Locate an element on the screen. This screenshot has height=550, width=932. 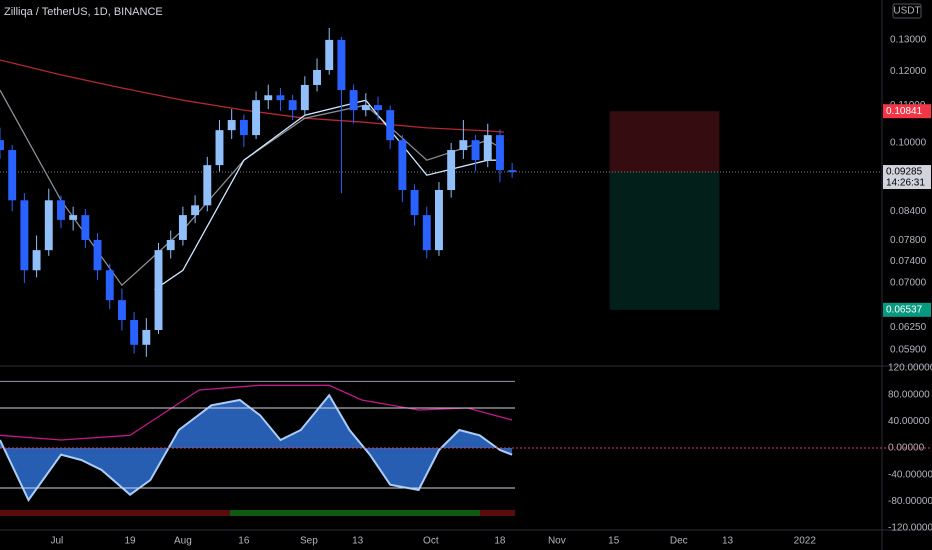
y-tick-label: 80.00000 is located at coordinates (909, 394).